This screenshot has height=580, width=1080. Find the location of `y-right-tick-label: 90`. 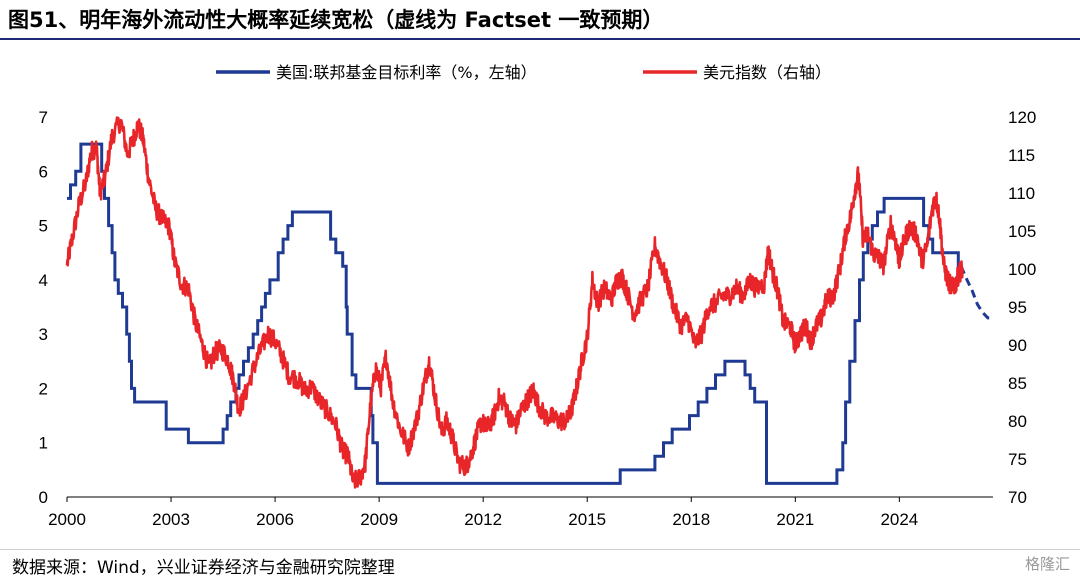

y-right-tick-label: 90 is located at coordinates (1017, 345).